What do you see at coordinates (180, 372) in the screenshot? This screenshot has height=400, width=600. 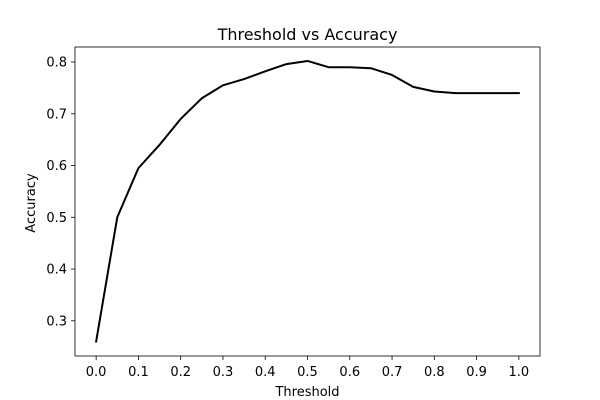 I see `x-tick-label: 0.2` at bounding box center [180, 372].